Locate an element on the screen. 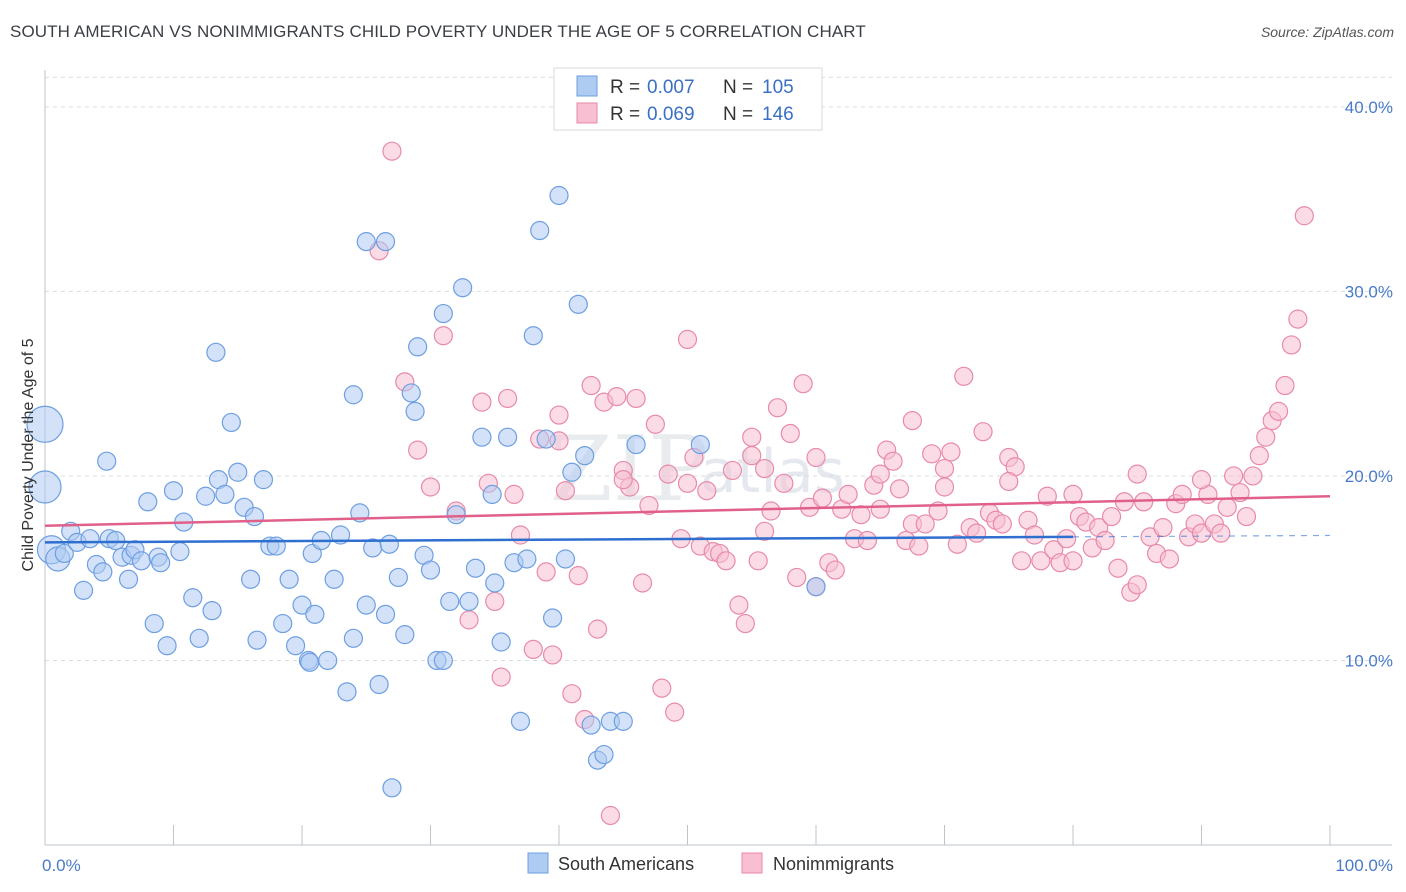  trend-lines is located at coordinates (687, 519).